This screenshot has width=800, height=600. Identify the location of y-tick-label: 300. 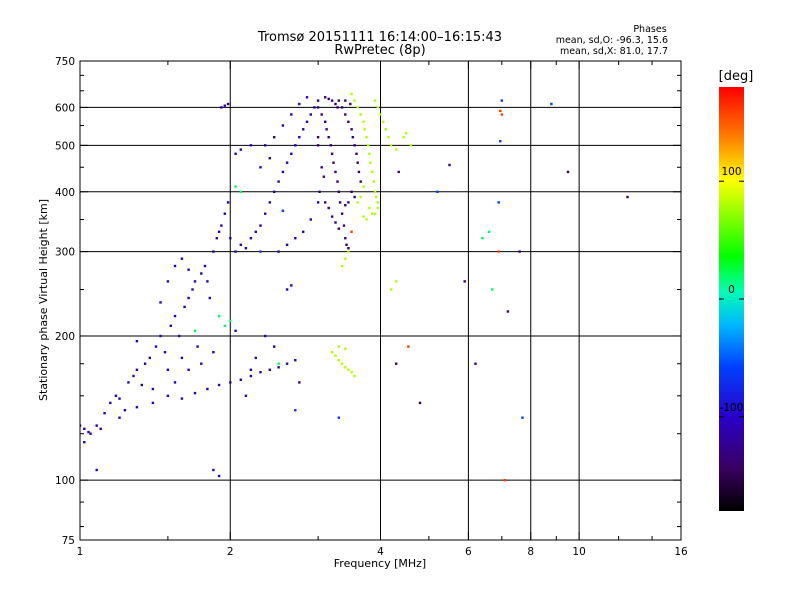
(65, 253).